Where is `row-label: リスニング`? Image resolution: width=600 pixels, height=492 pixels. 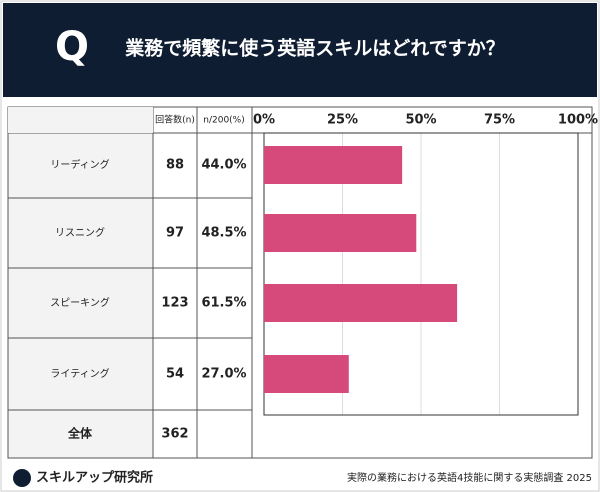
row-label: リスニング is located at coordinates (80, 232).